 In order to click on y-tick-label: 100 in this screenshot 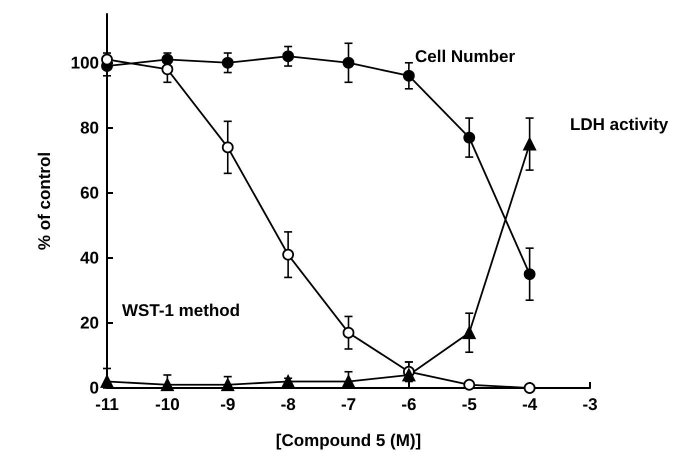, I will do `click(84, 62)`.